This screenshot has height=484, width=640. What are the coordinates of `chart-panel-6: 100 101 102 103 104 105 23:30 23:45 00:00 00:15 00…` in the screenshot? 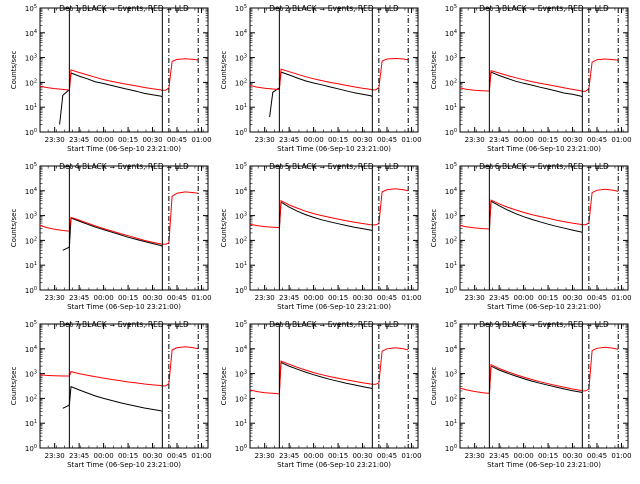 It's located at (531, 236).